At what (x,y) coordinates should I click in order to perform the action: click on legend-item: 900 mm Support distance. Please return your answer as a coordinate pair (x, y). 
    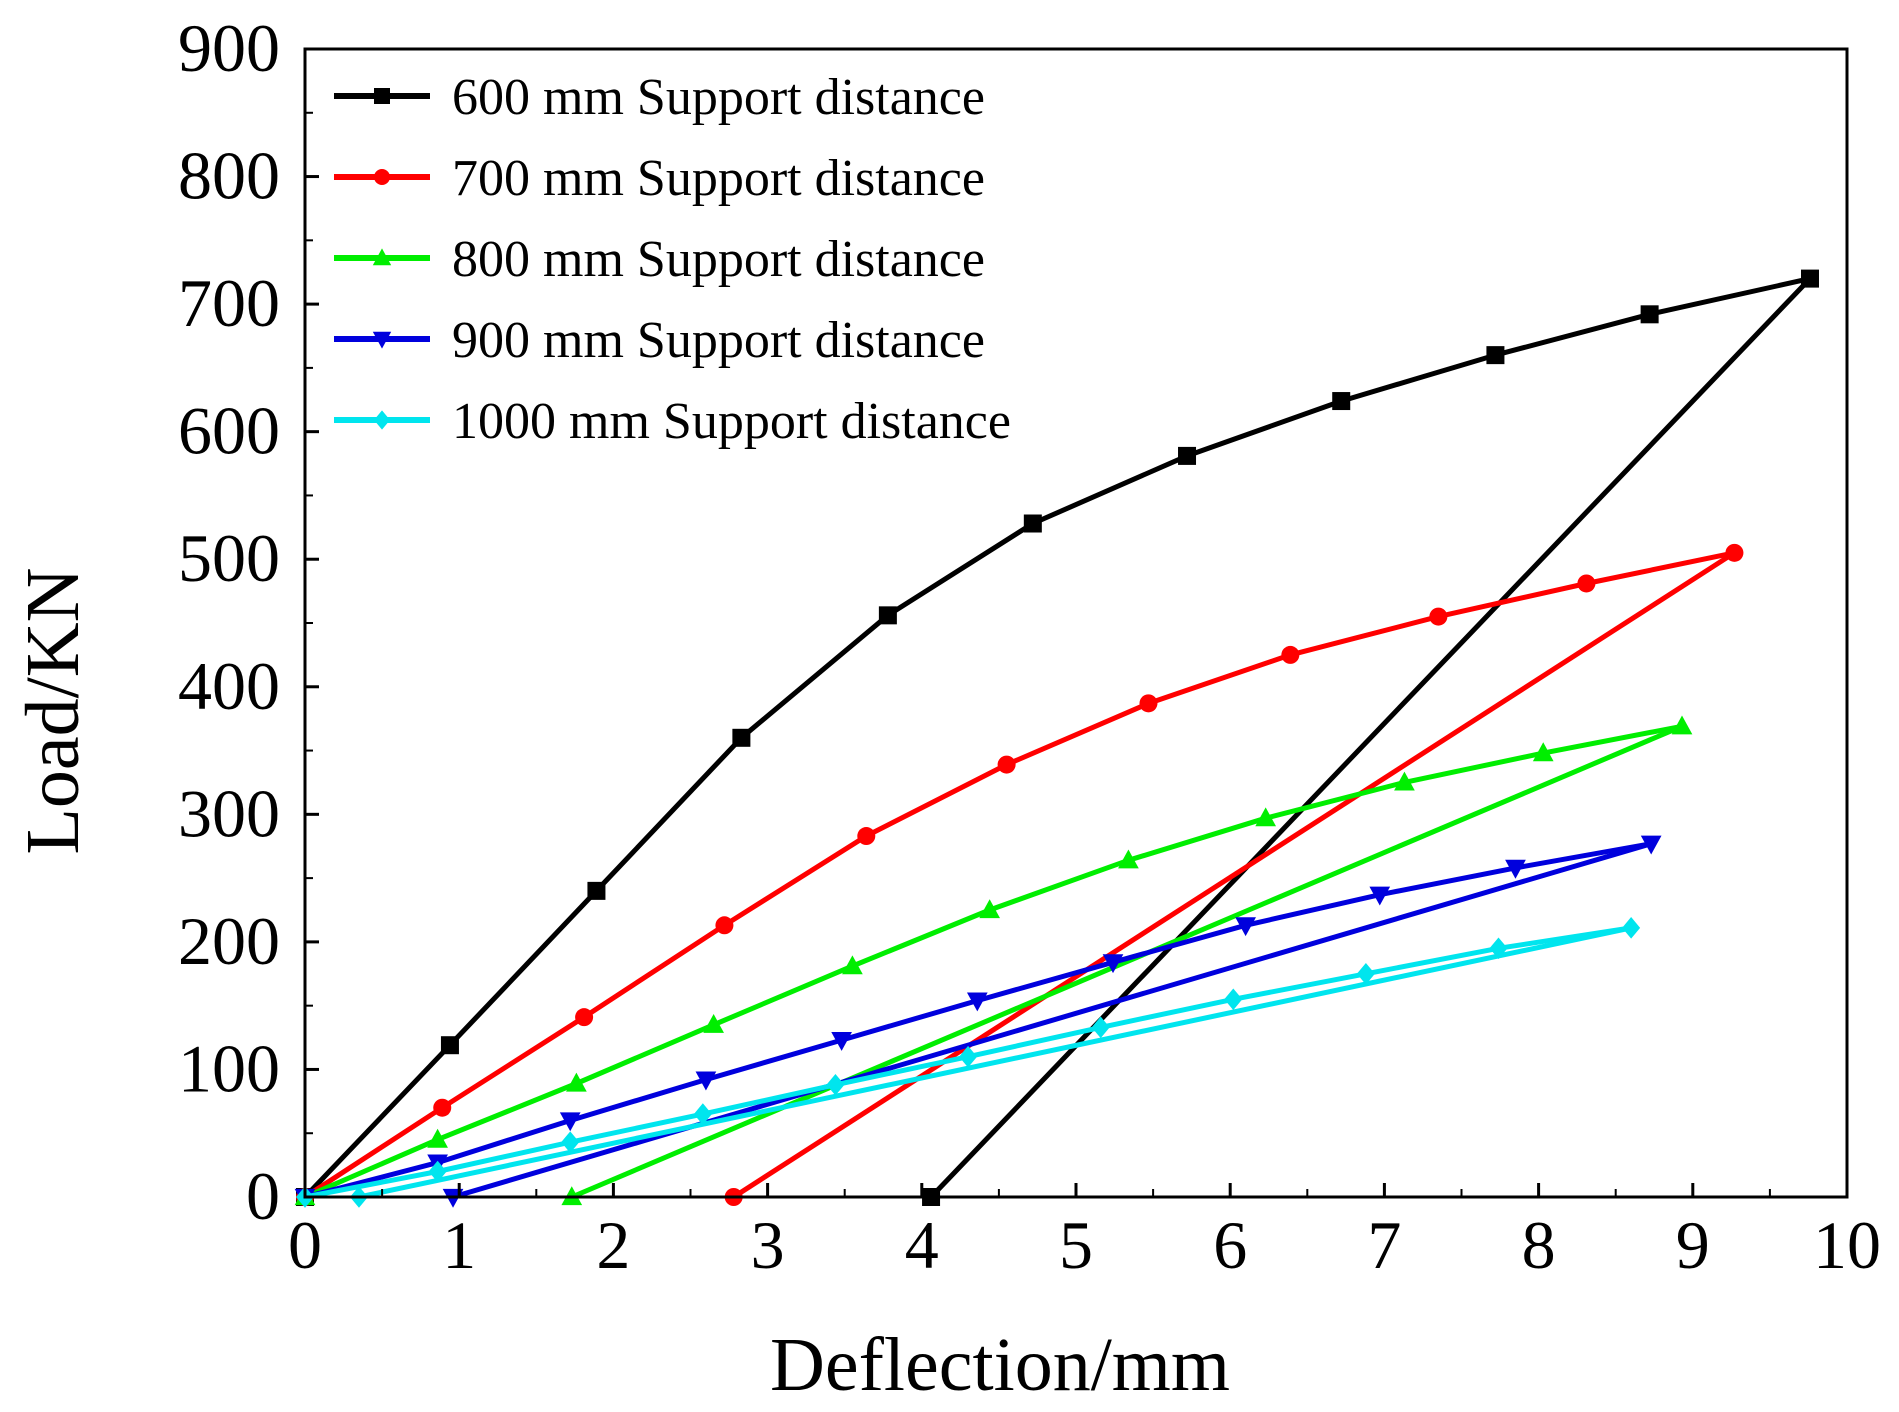
    Looking at the image, I should click on (659, 340).